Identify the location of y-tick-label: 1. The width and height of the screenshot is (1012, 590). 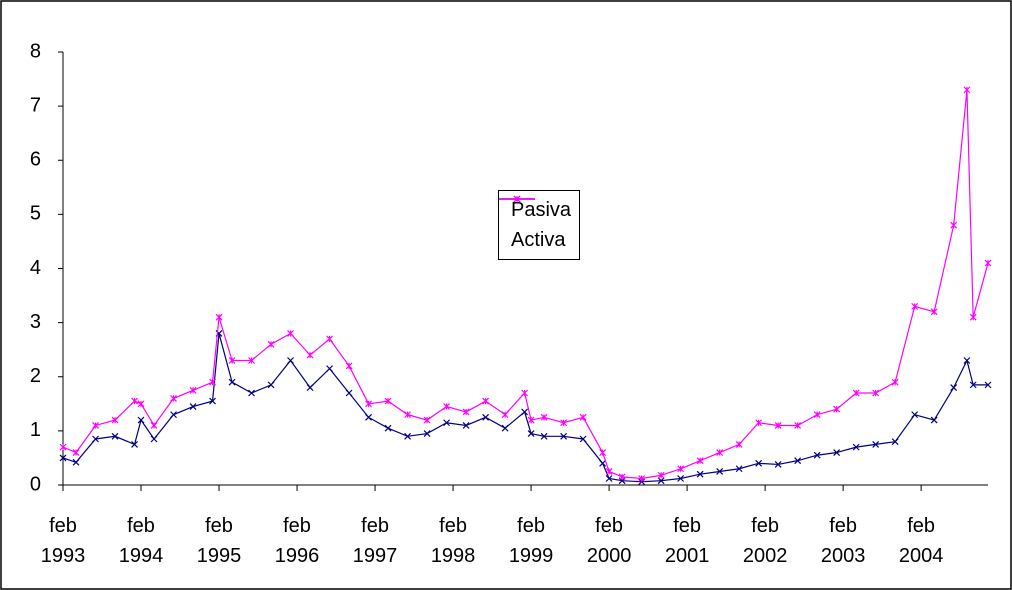
(35, 430).